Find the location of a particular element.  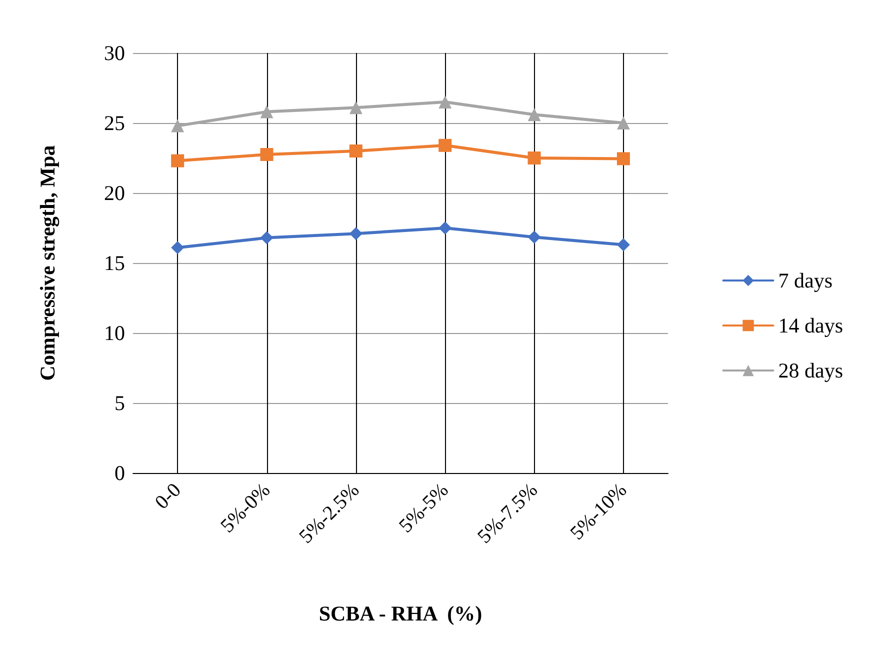

y-axis-title: Compressive stregth, Mpa is located at coordinates (48, 262).